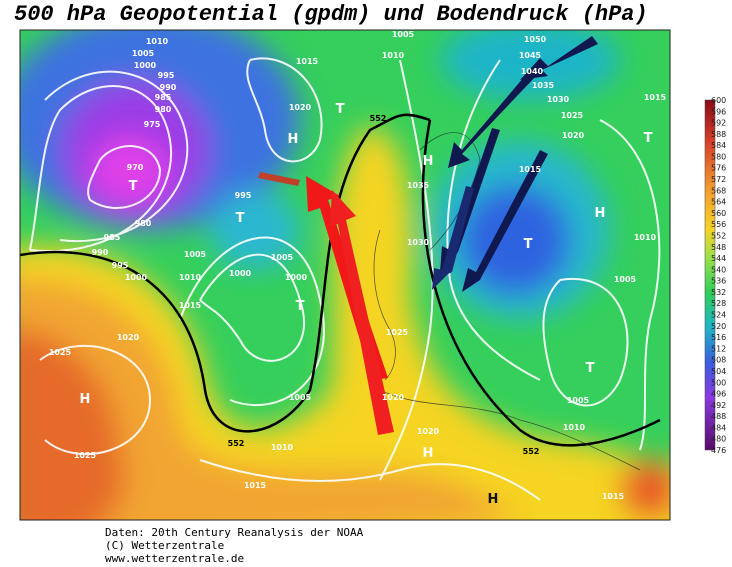 The image size is (732, 567). Describe the element at coordinates (718, 303) in the screenshot. I see `colorbar-tick-label: 528` at that location.